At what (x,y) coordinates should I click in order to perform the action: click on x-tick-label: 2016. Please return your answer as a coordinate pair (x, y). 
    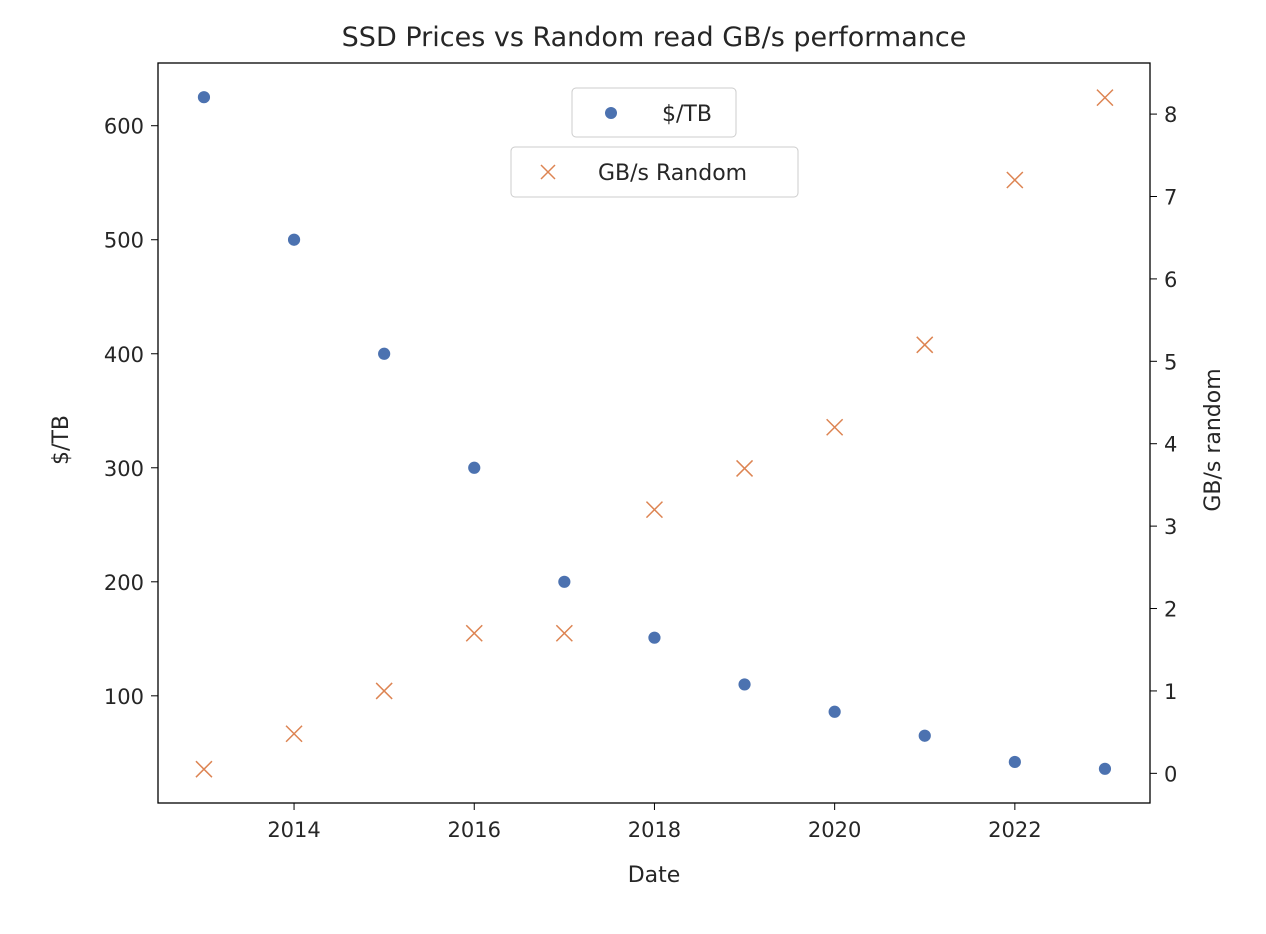
    Looking at the image, I should click on (474, 830).